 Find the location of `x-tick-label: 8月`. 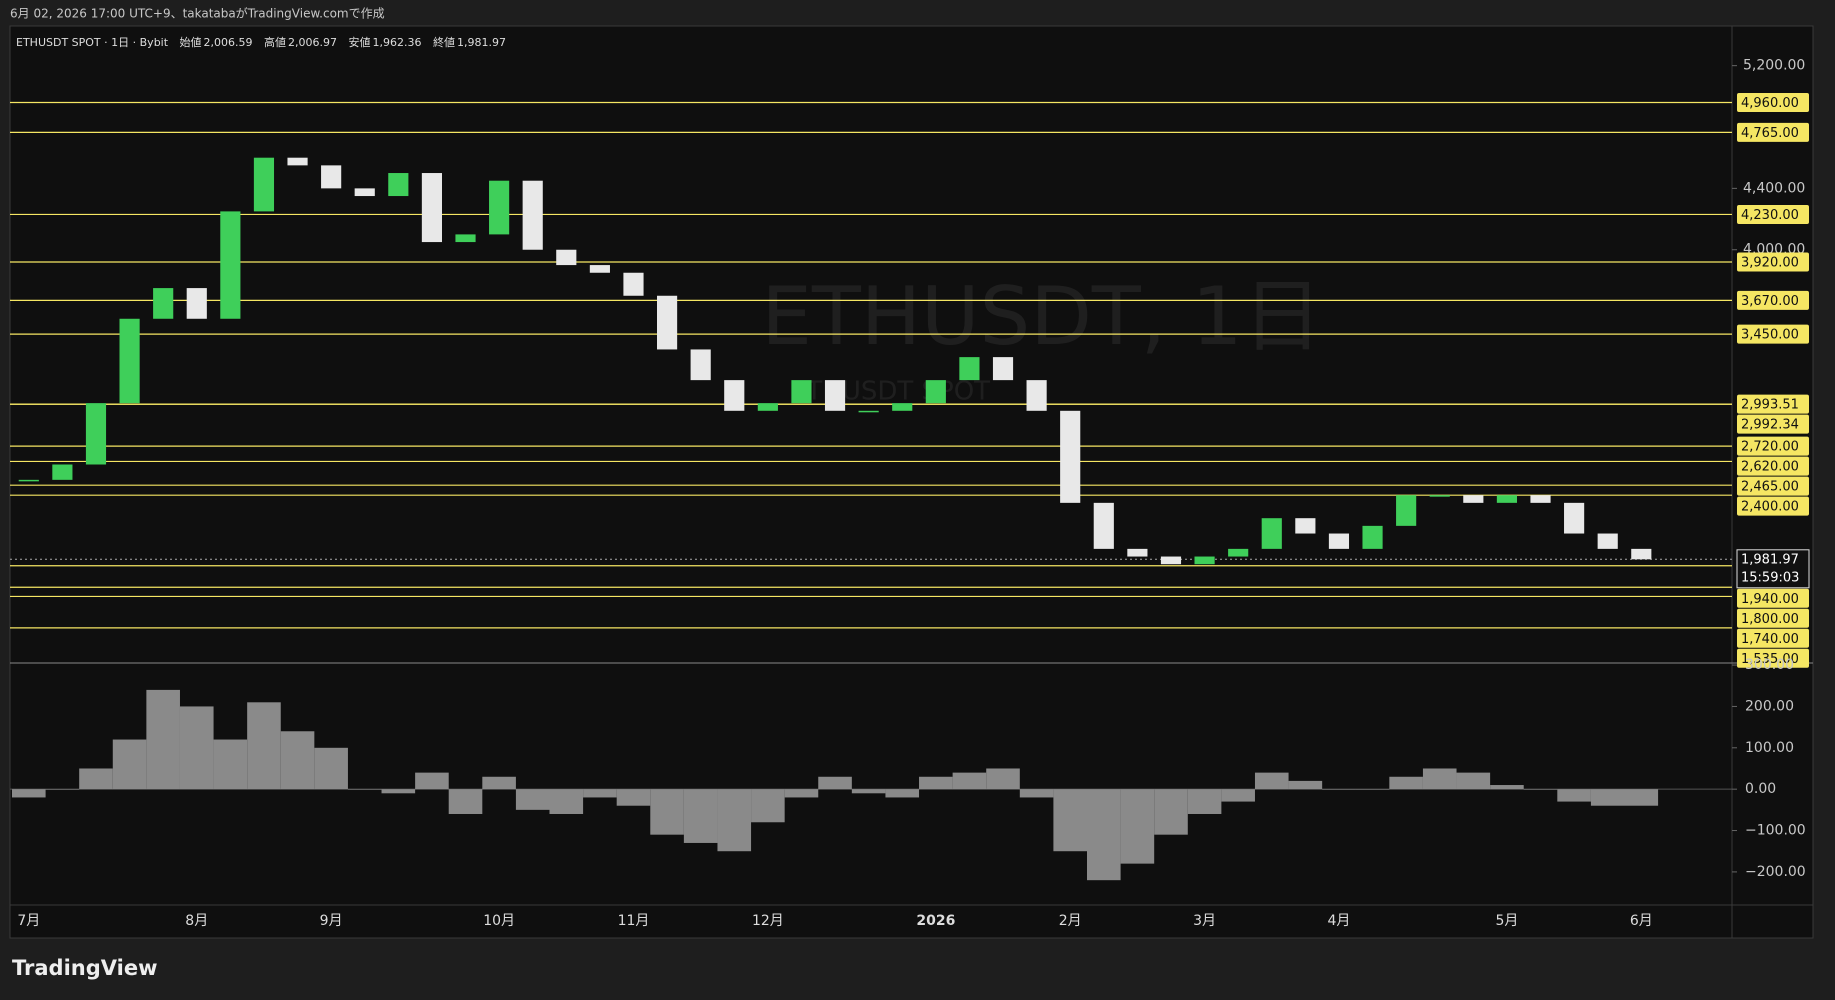

x-tick-label: 8月 is located at coordinates (196, 921).